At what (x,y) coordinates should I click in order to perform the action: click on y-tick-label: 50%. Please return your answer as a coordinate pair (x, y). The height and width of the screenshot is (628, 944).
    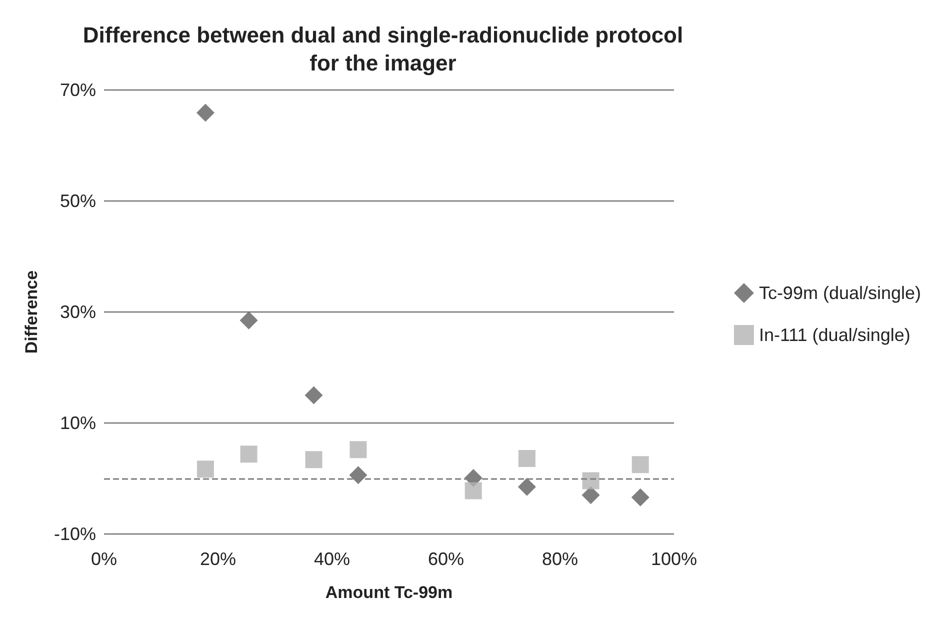
    Looking at the image, I should click on (78, 201).